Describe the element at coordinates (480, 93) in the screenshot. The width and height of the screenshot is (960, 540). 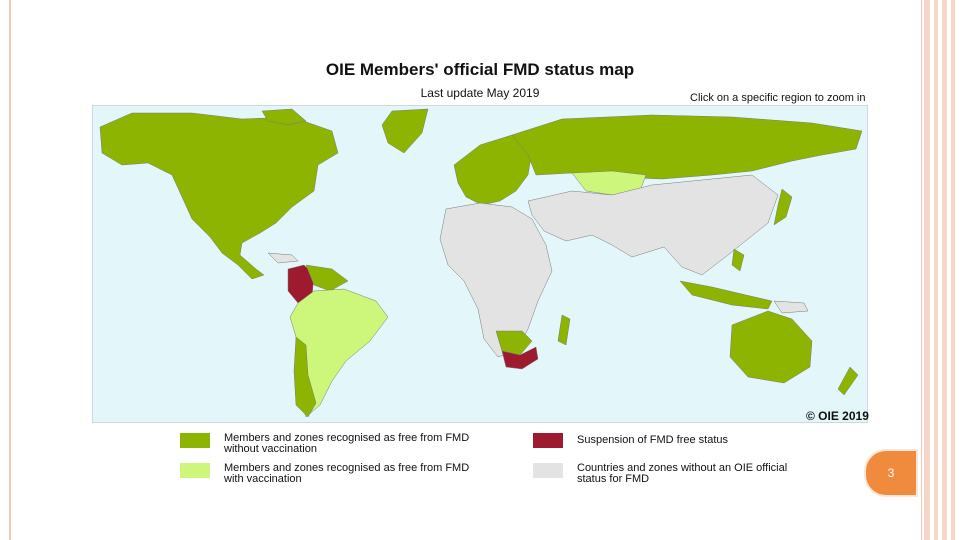
I see `map-subtitle: Last update May 2019` at that location.